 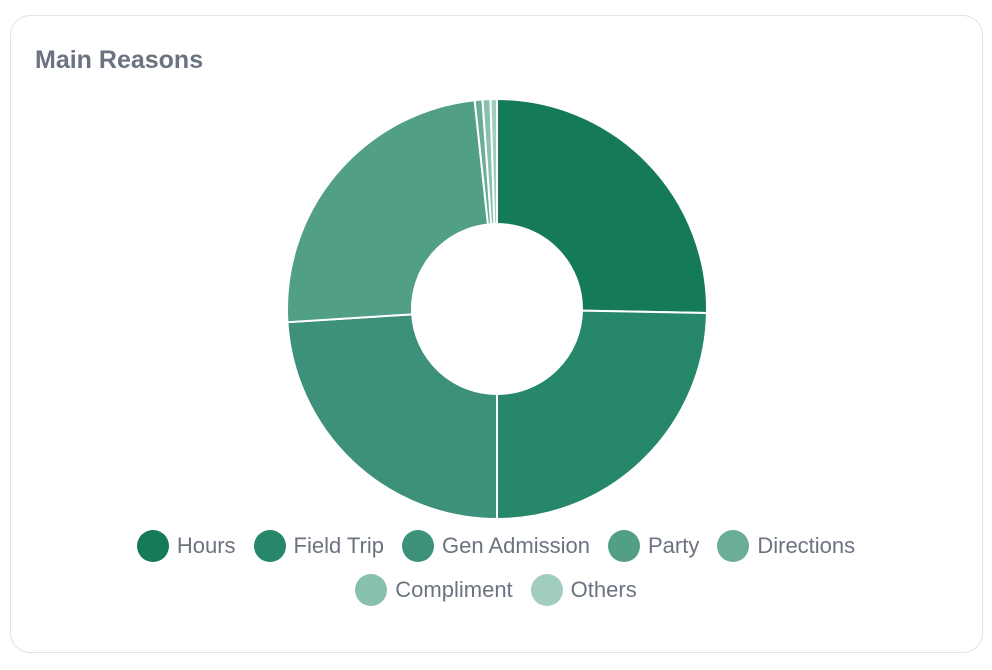 I want to click on legend-item: Hours, so click(x=186, y=546).